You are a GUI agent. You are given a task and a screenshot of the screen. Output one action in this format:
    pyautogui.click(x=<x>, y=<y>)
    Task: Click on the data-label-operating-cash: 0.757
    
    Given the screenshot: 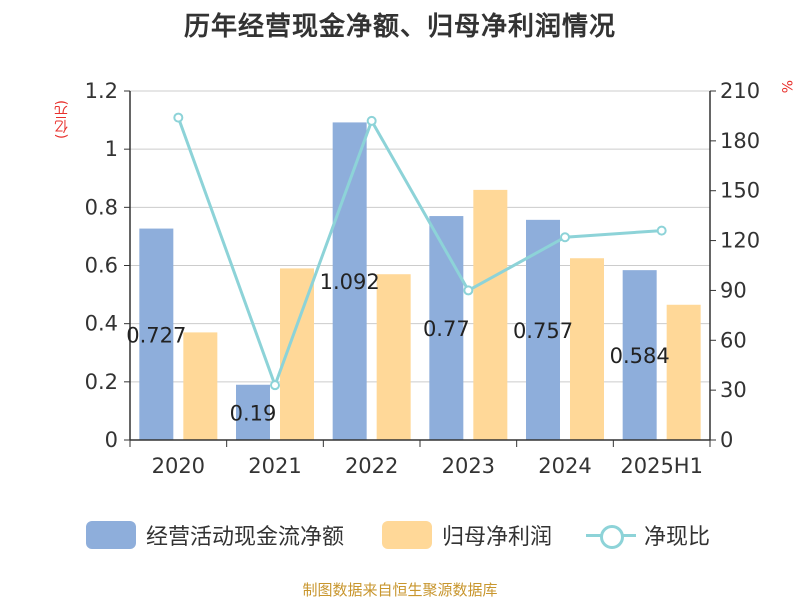 What is the action you would take?
    pyautogui.click(x=543, y=331)
    